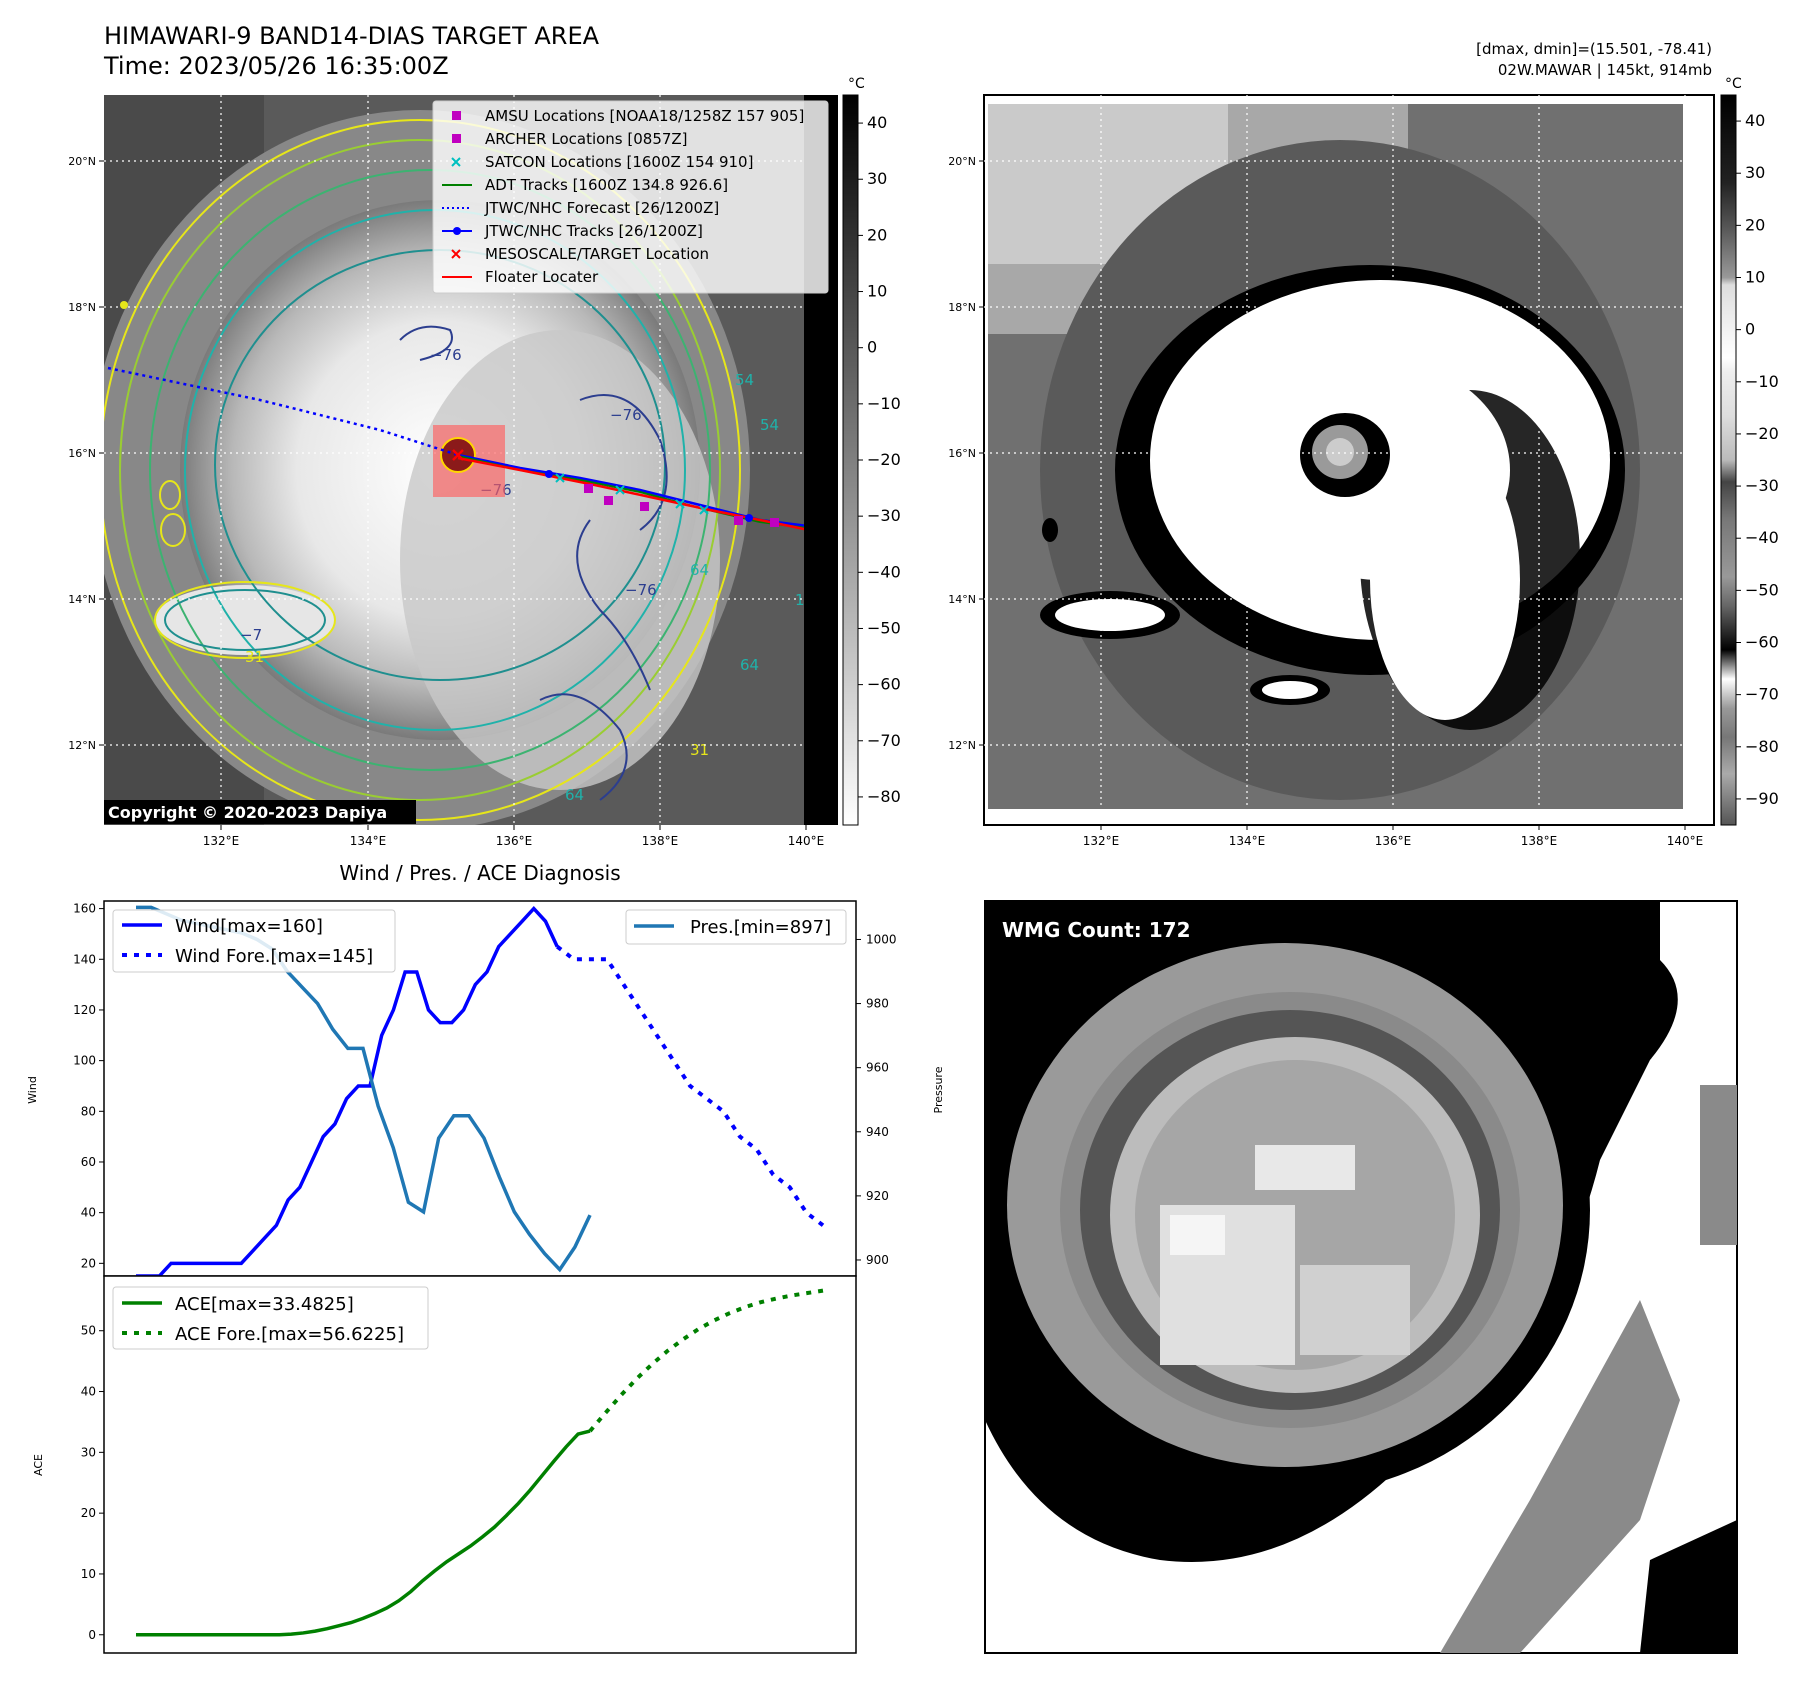 The width and height of the screenshot is (1797, 1684). Describe the element at coordinates (877, 1196) in the screenshot. I see `pressure-tick-label: 920` at that location.